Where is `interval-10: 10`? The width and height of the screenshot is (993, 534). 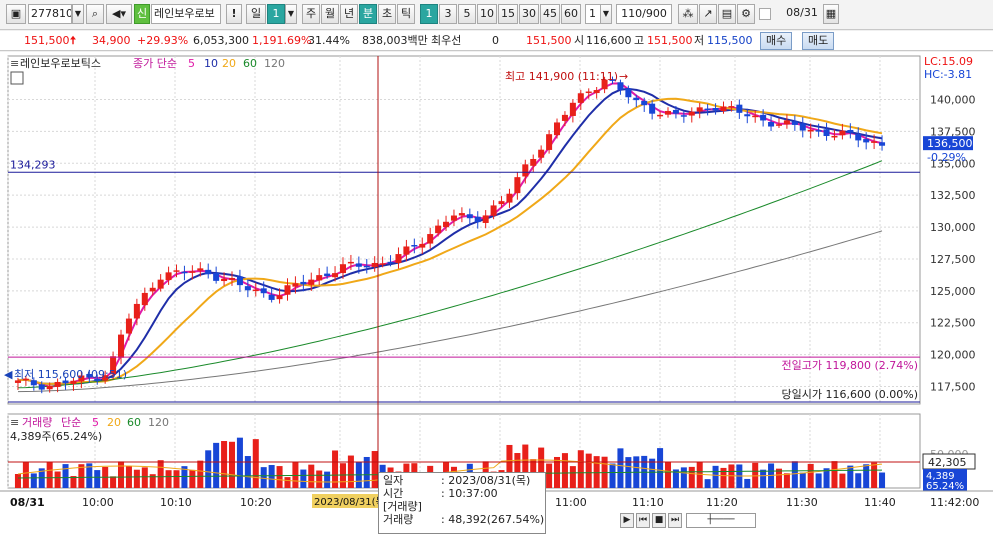
interval-10: 10 is located at coordinates (487, 14).